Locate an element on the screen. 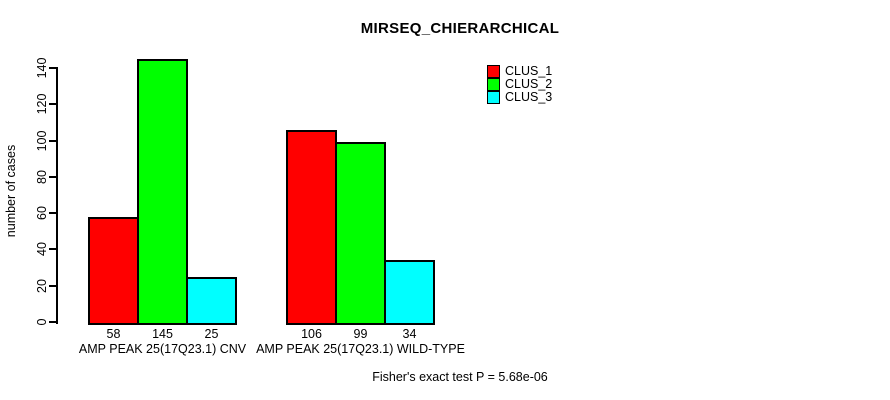 The image size is (890, 400). legend-item: CLUS_2 is located at coordinates (519, 84).